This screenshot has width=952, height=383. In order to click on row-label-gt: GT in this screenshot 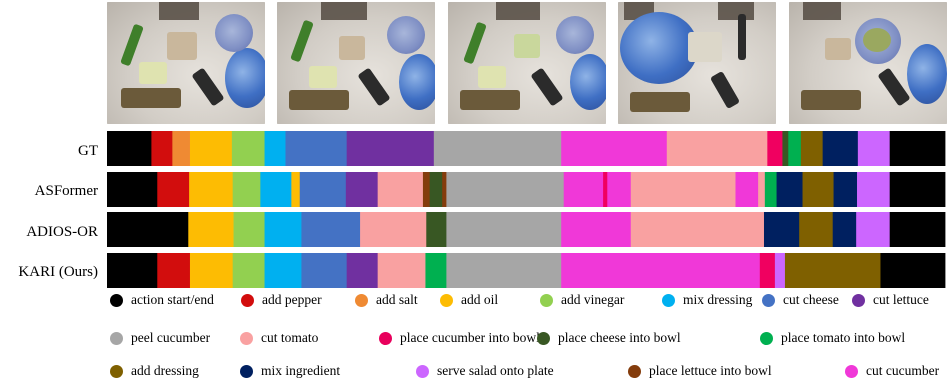, I will do `click(88, 151)`.